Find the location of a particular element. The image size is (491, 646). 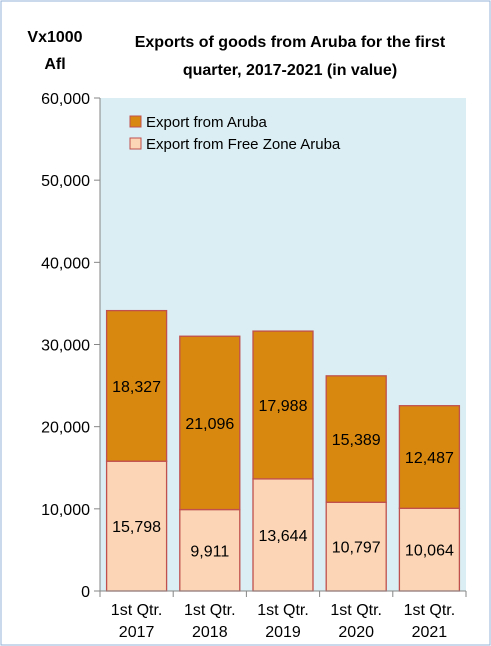

y-axis-unit-label-line-2: Afl is located at coordinates (54, 64).